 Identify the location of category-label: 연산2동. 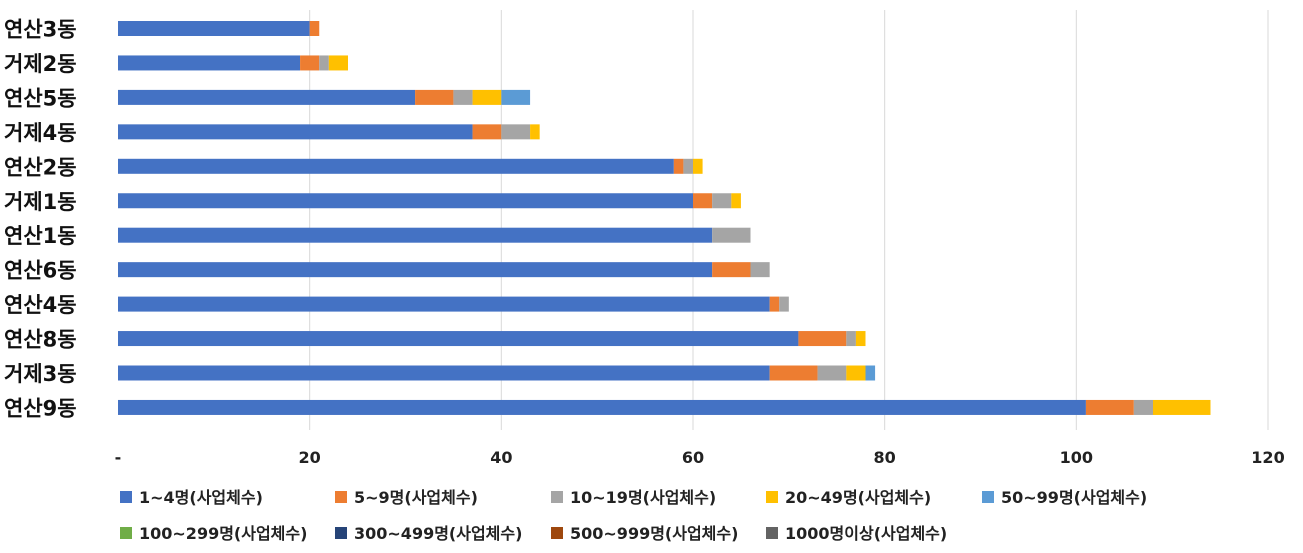
(40, 167).